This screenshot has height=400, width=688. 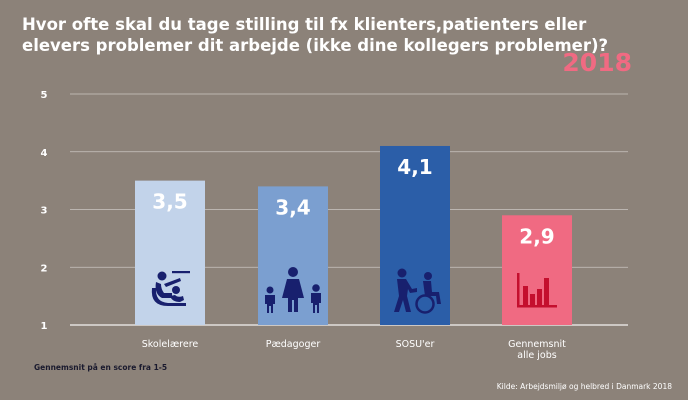 What do you see at coordinates (536, 355) in the screenshot?
I see `category-label: alle jobs` at bounding box center [536, 355].